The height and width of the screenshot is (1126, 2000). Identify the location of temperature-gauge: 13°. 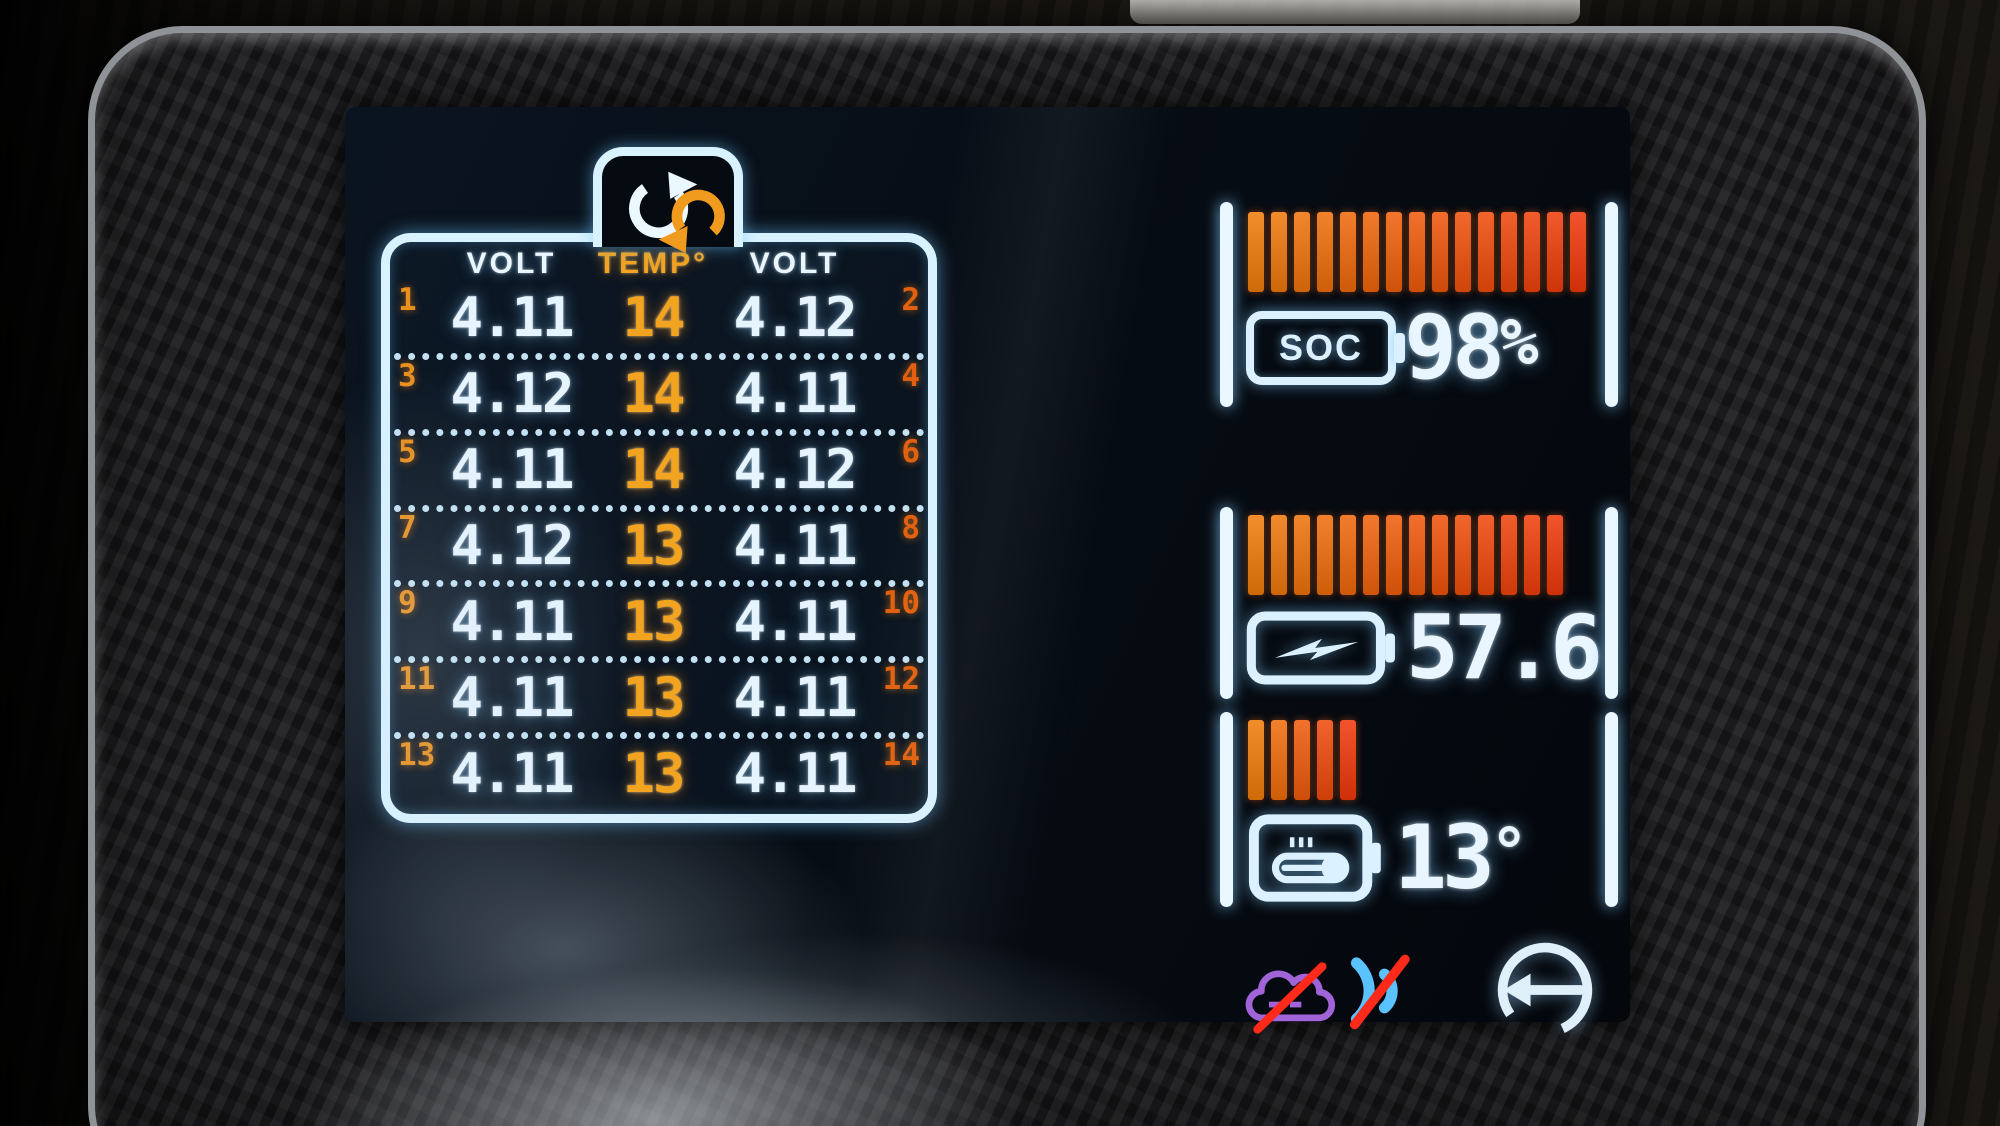
(1419, 809).